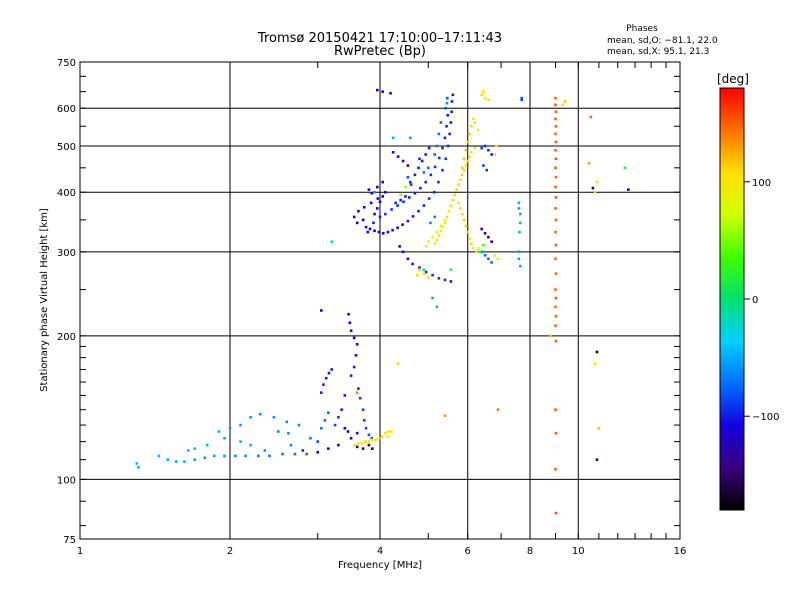 The width and height of the screenshot is (800, 600). What do you see at coordinates (66, 480) in the screenshot?
I see `y-tick-label: 100` at bounding box center [66, 480].